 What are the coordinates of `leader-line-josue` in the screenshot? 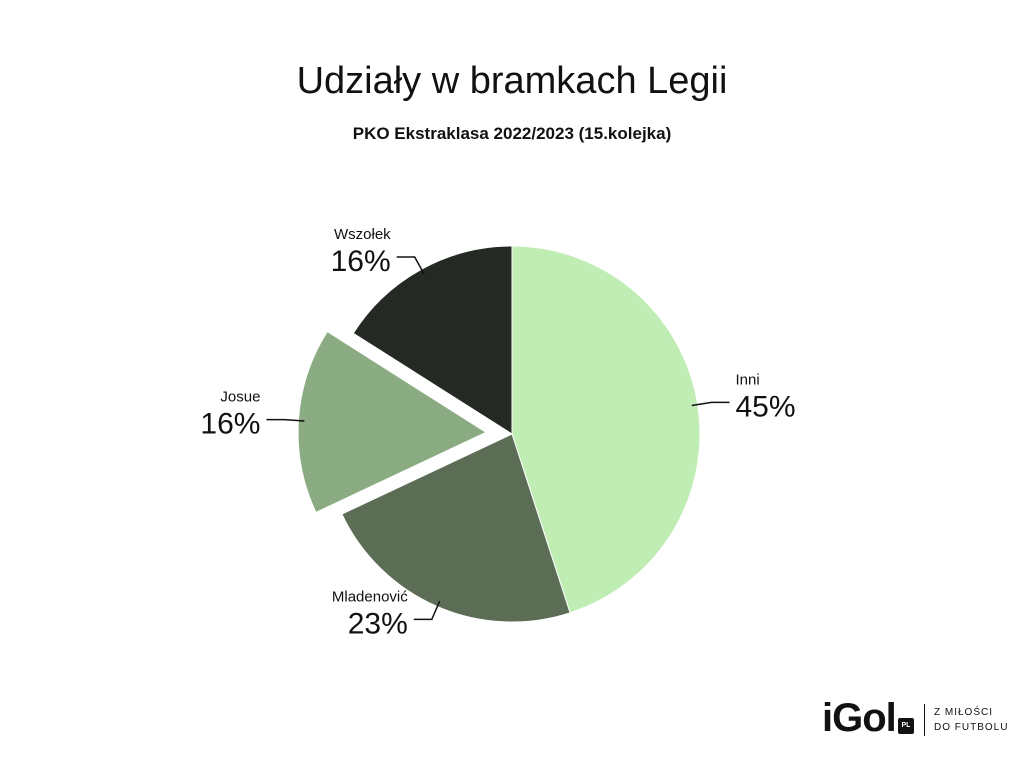 It's located at (285, 420).